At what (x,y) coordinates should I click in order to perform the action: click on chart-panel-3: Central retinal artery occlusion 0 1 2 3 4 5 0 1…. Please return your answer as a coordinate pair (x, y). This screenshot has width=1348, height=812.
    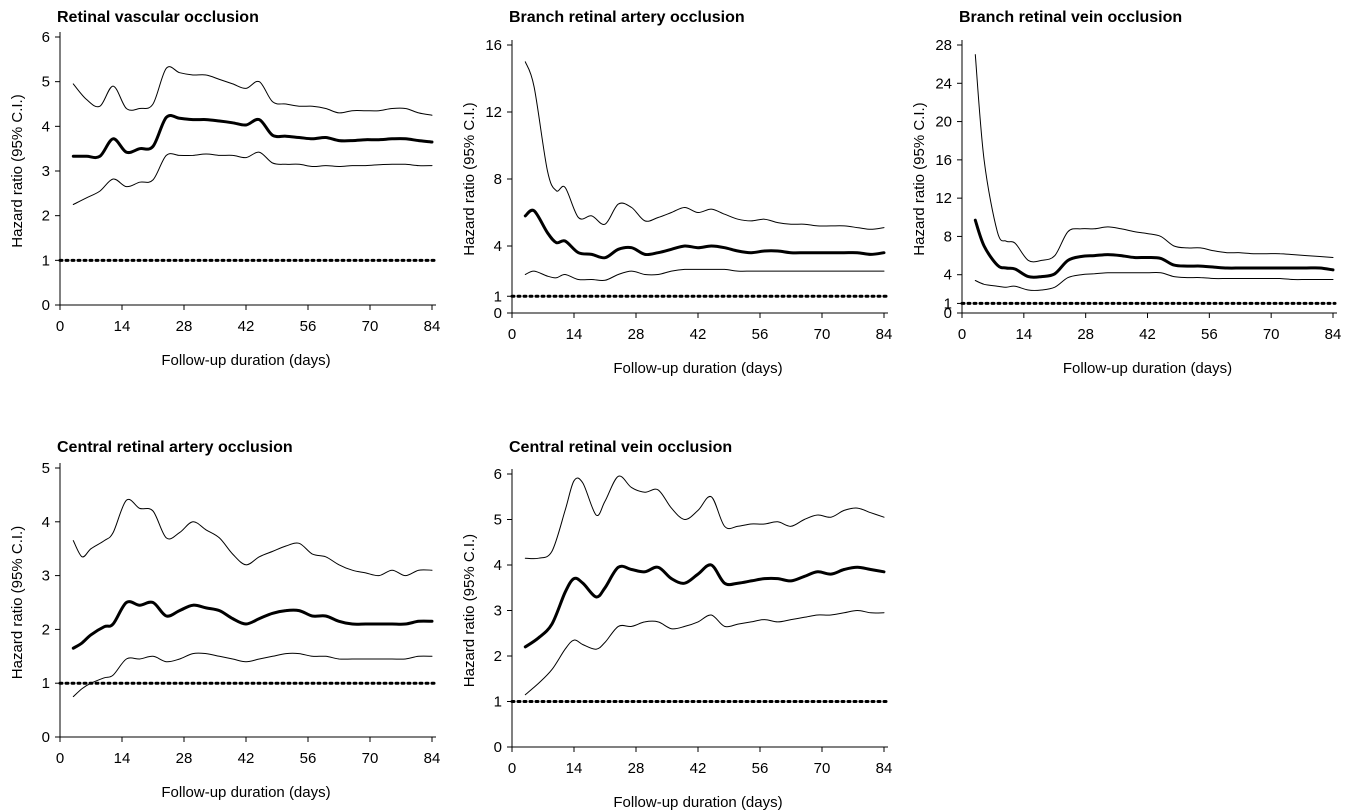
    Looking at the image, I should click on (225, 620).